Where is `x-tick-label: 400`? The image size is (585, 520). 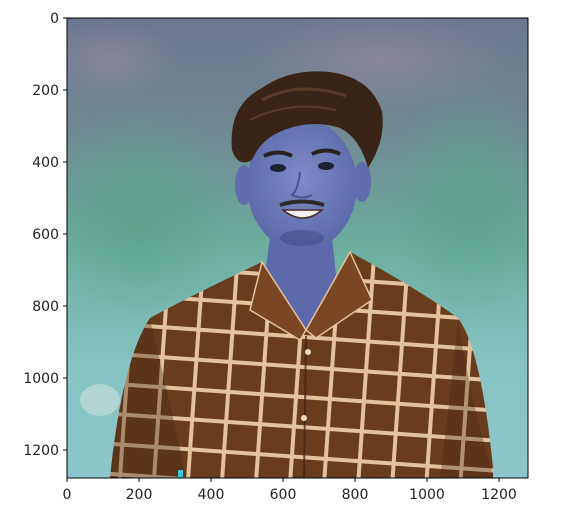
x-tick-label: 400 is located at coordinates (211, 495).